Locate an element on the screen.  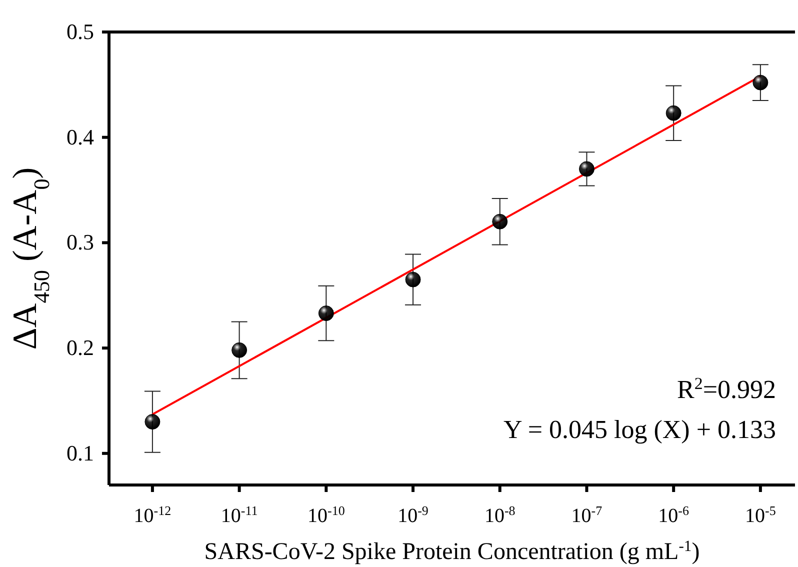
annotation: R$^{2}$=0.992 is located at coordinates (726, 389).